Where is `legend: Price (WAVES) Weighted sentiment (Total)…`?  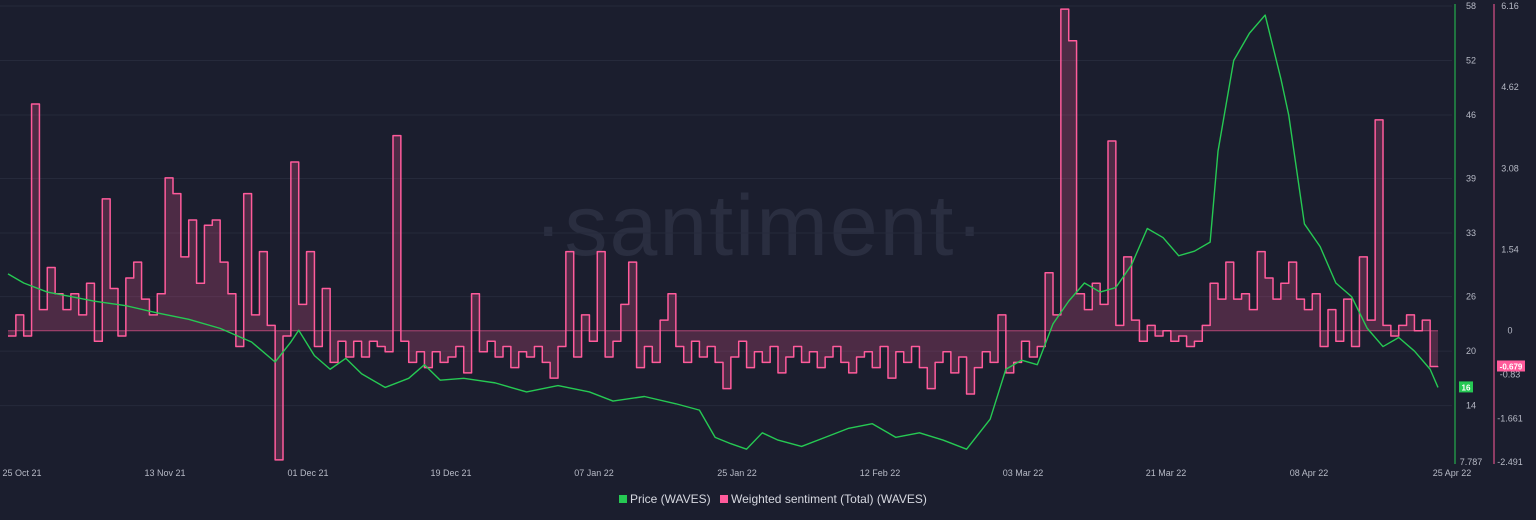 legend: Price (WAVES) Weighted sentiment (Total)… is located at coordinates (773, 499).